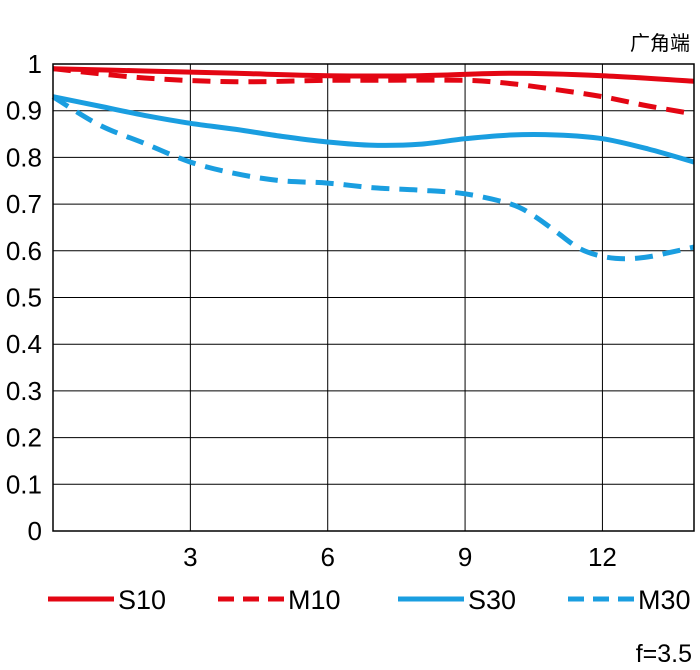  Describe the element at coordinates (35, 531) in the screenshot. I see `y-tick-label: 0` at that location.